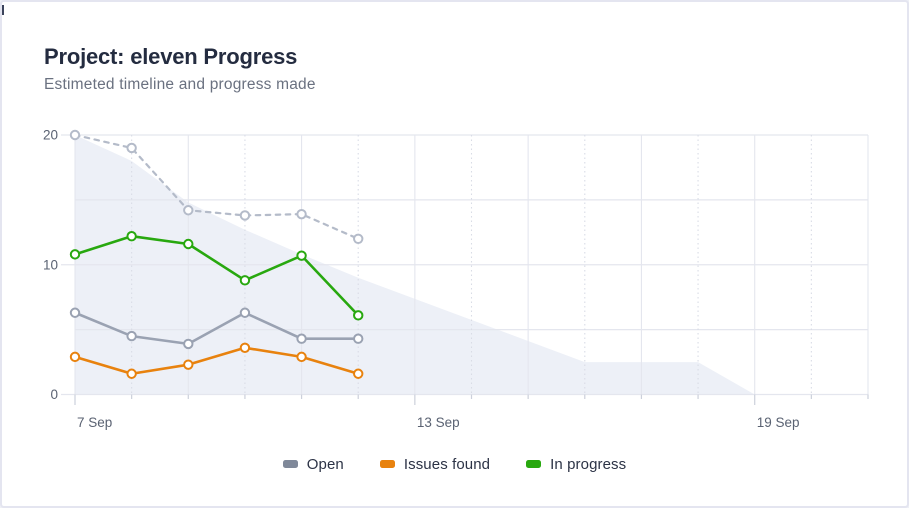 This screenshot has height=508, width=909. What do you see at coordinates (54, 394) in the screenshot?
I see `svg-text: 0` at bounding box center [54, 394].